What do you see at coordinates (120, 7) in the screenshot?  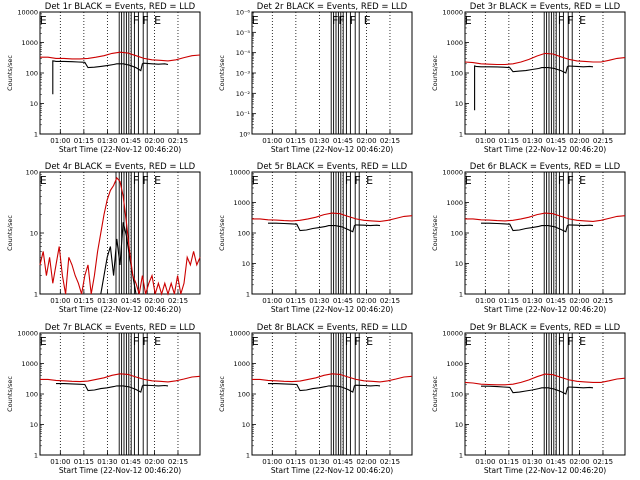 I see `panel-title: Det 1r BLACK = Events, RED = LLD` at bounding box center [120, 7].